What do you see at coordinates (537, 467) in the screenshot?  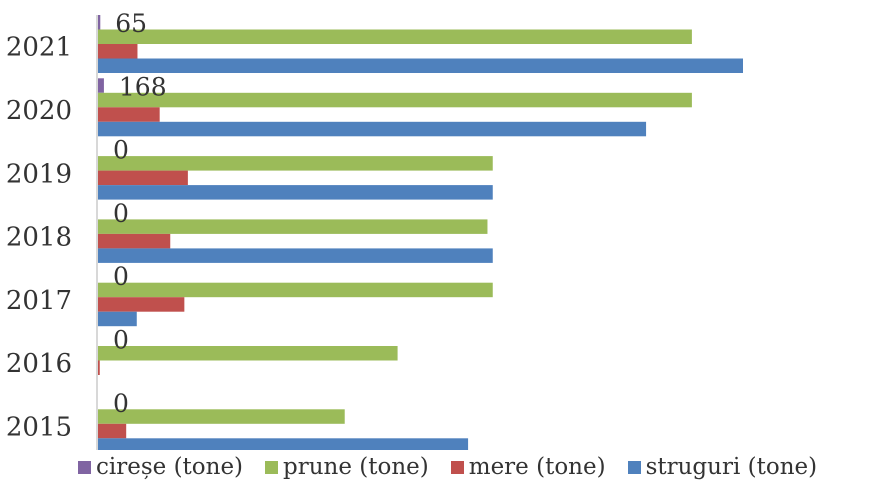 I see `legend-label-mere: mere (tone)` at bounding box center [537, 467].